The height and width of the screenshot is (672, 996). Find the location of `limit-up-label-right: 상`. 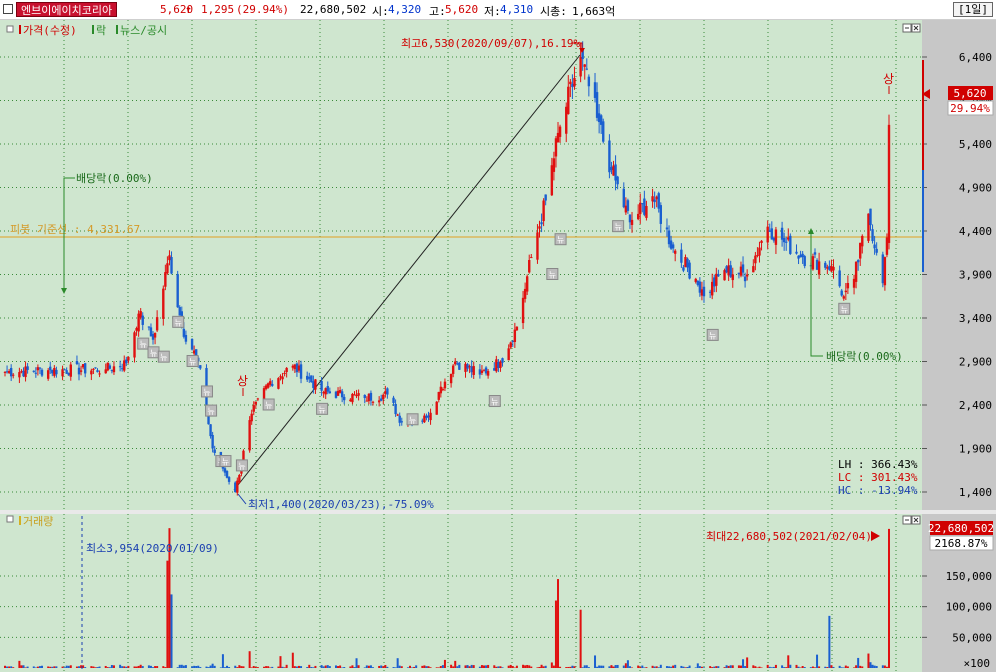

limit-up-label-right: 상 is located at coordinates (888, 79).